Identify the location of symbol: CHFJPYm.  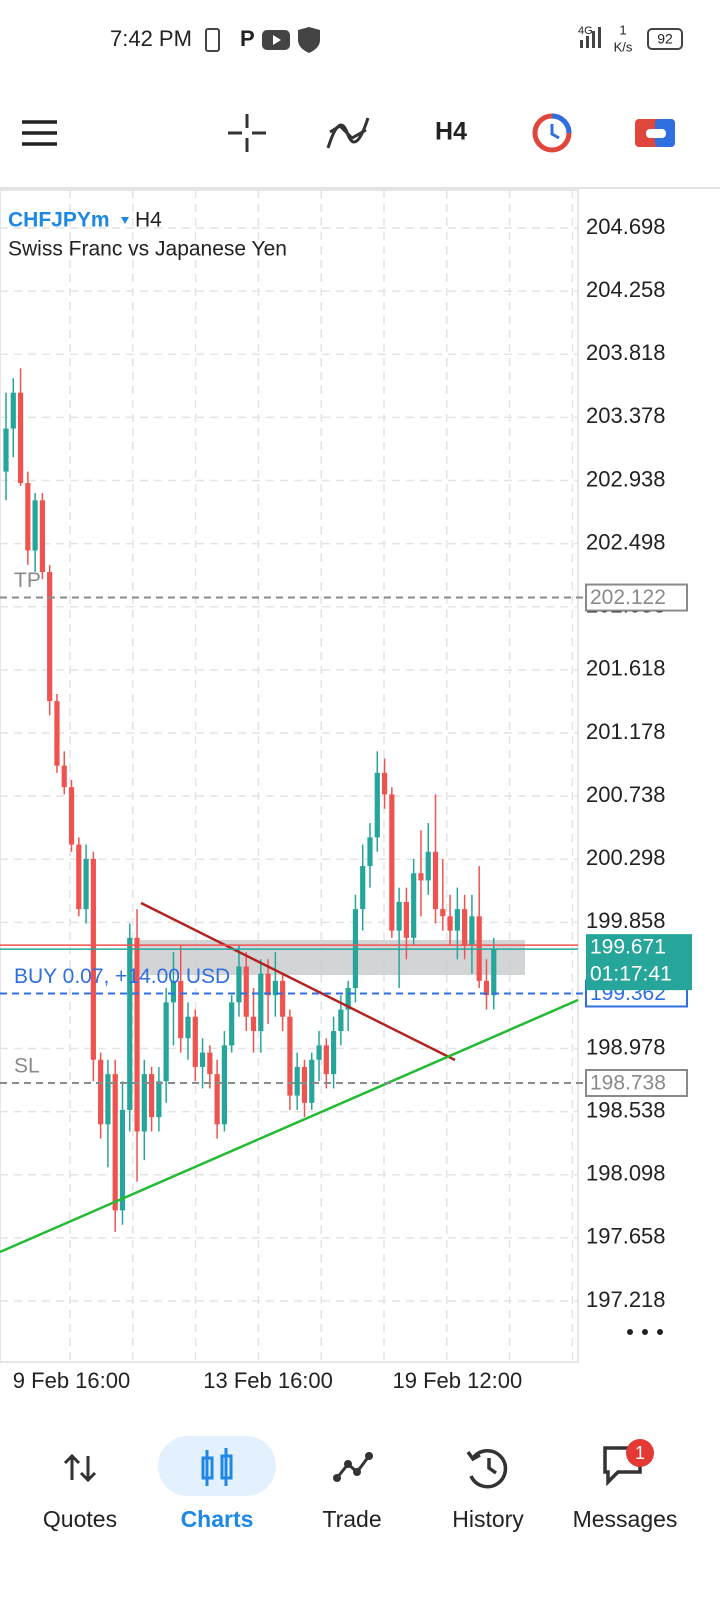
(59, 220).